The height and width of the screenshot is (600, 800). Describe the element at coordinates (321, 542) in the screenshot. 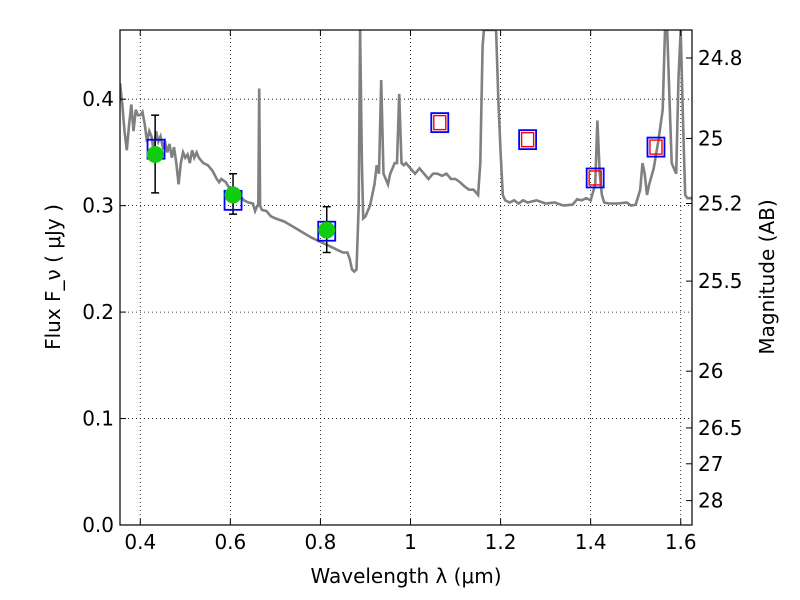

I see `x-tick-label: 0.8` at that location.